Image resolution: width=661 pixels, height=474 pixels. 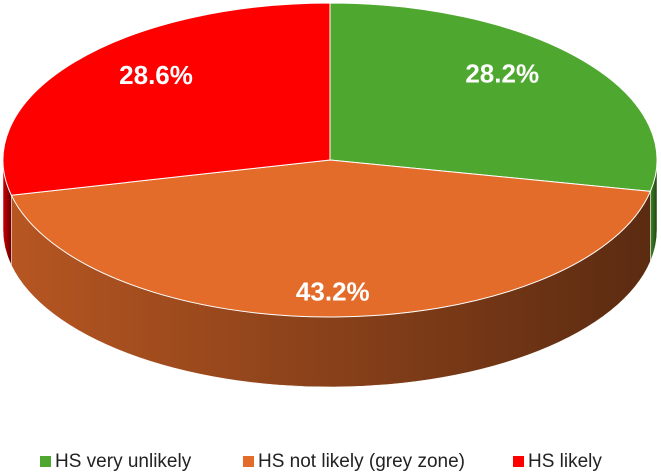 I want to click on data-label: 28.6%, so click(x=156, y=75).